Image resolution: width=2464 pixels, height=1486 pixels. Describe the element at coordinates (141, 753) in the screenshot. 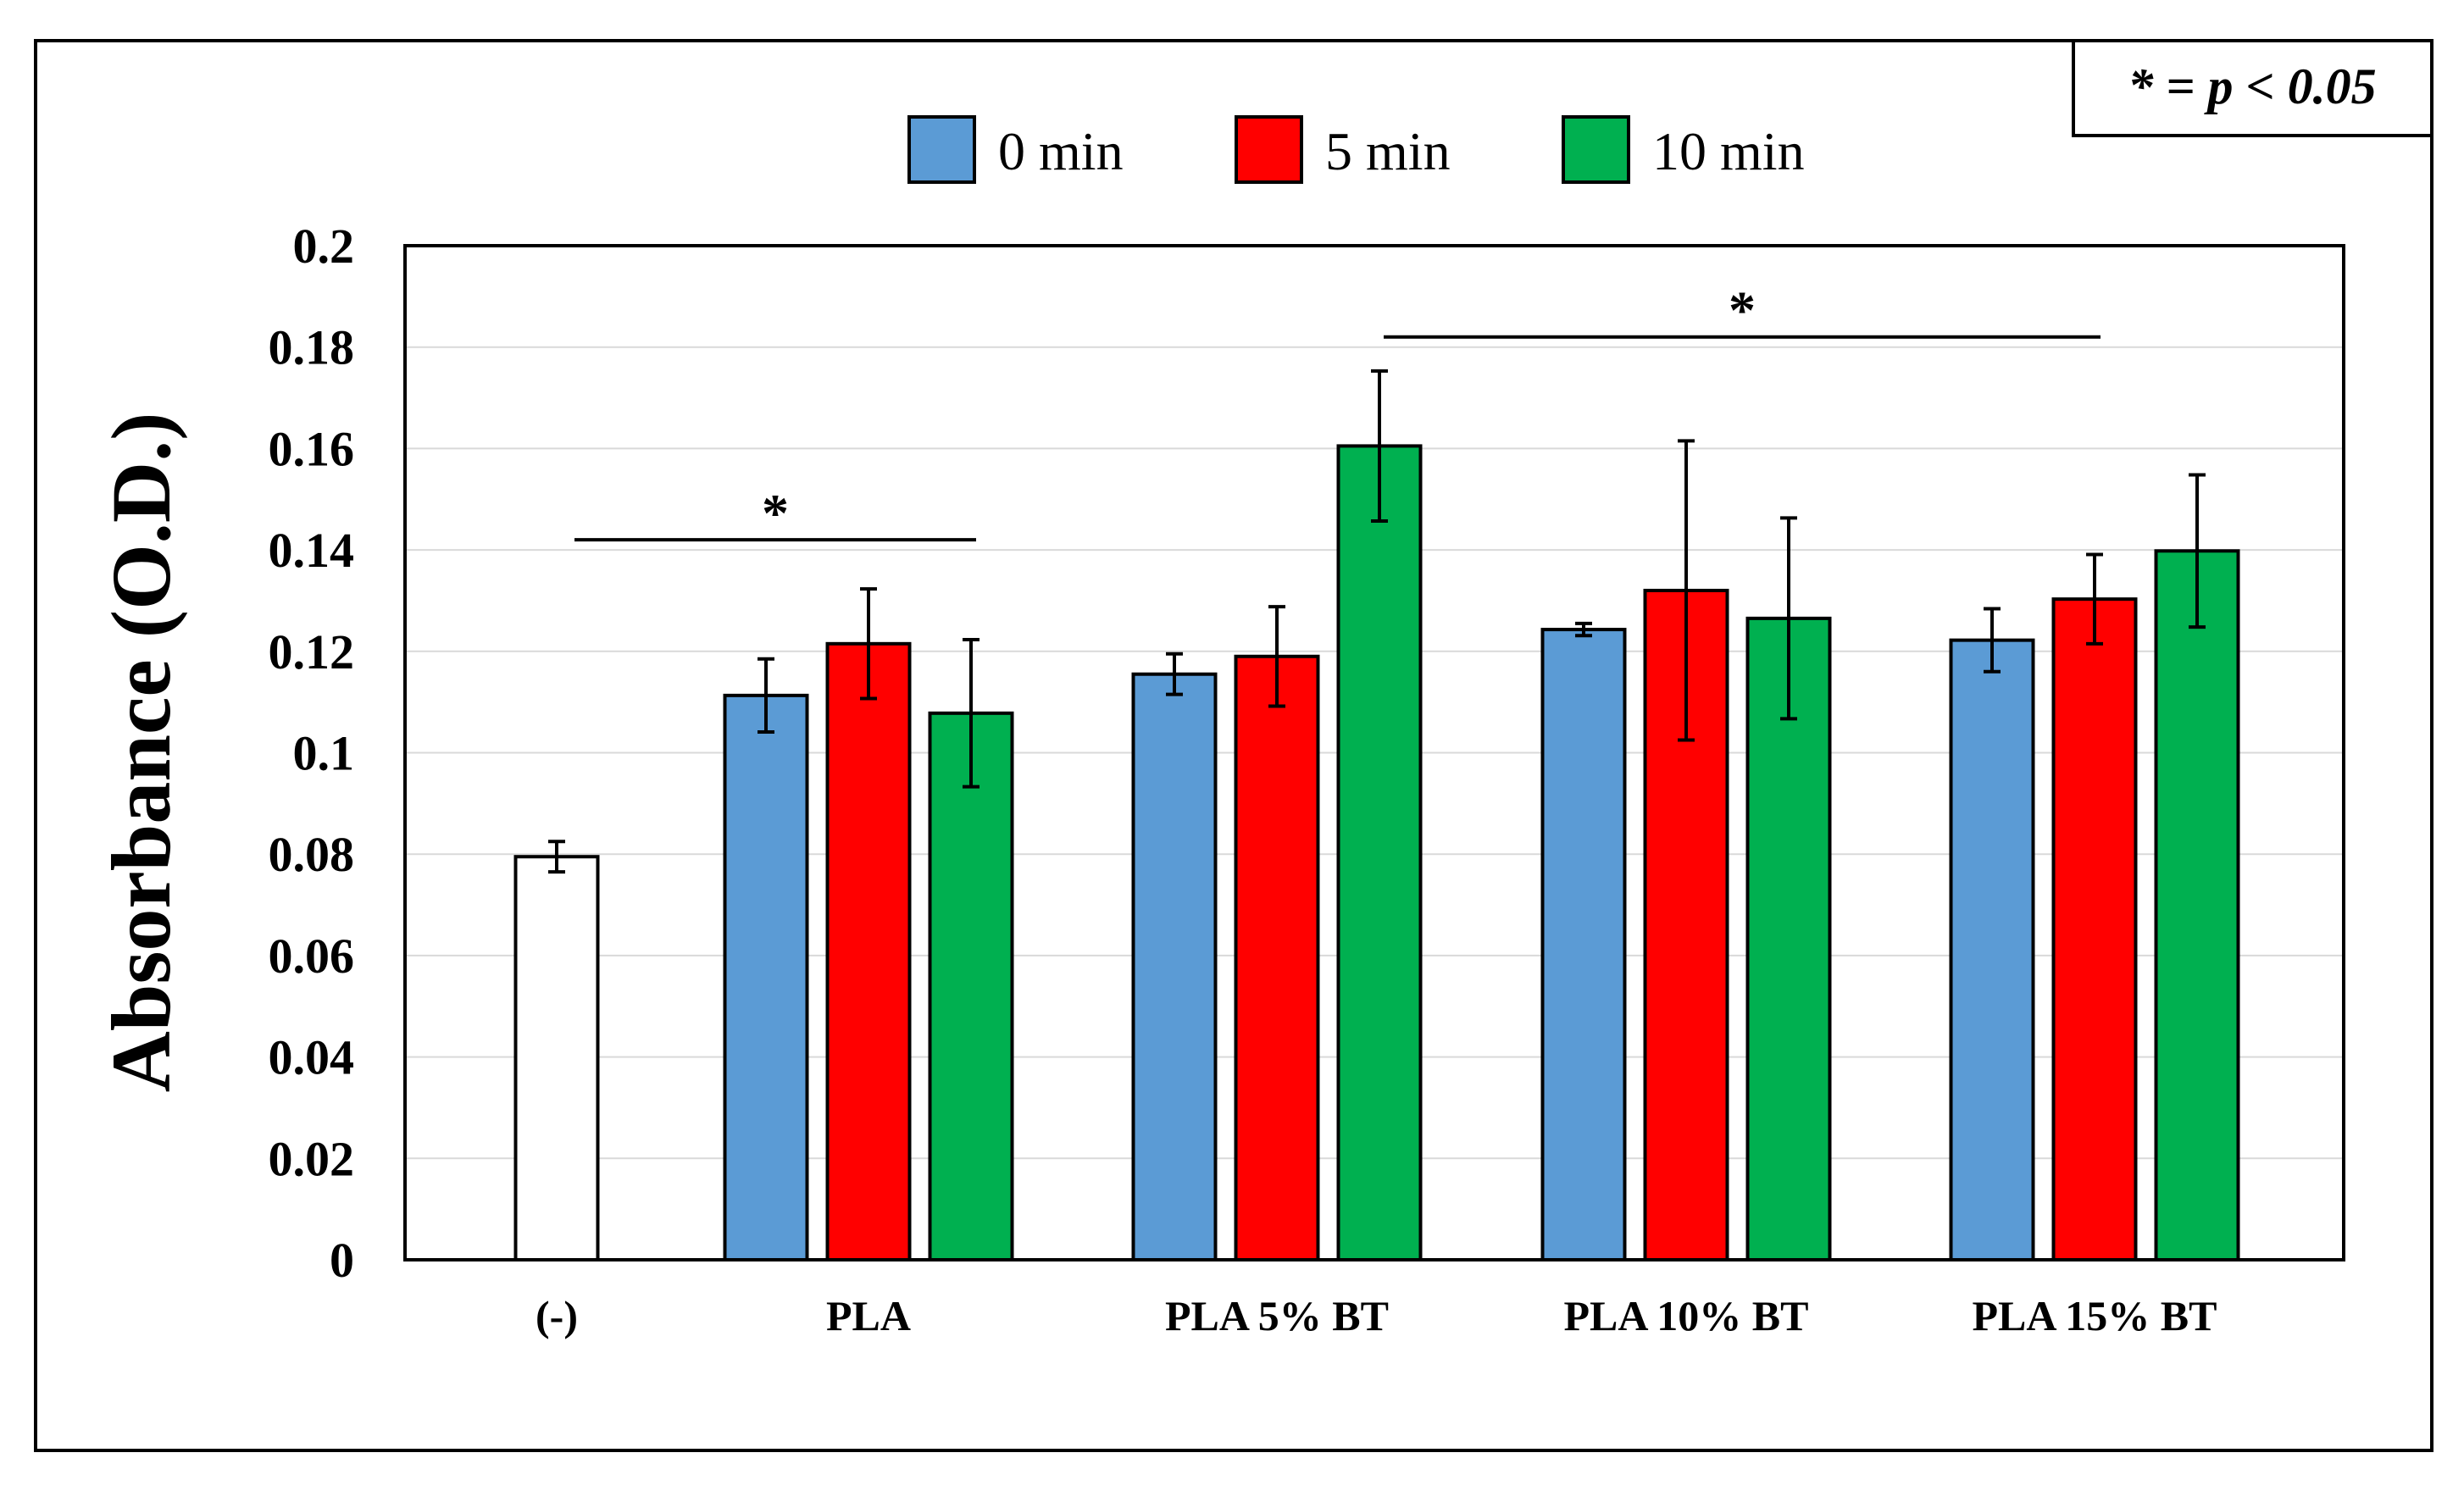

I see `y-axis-label: Absorbance (O.D.)` at that location.